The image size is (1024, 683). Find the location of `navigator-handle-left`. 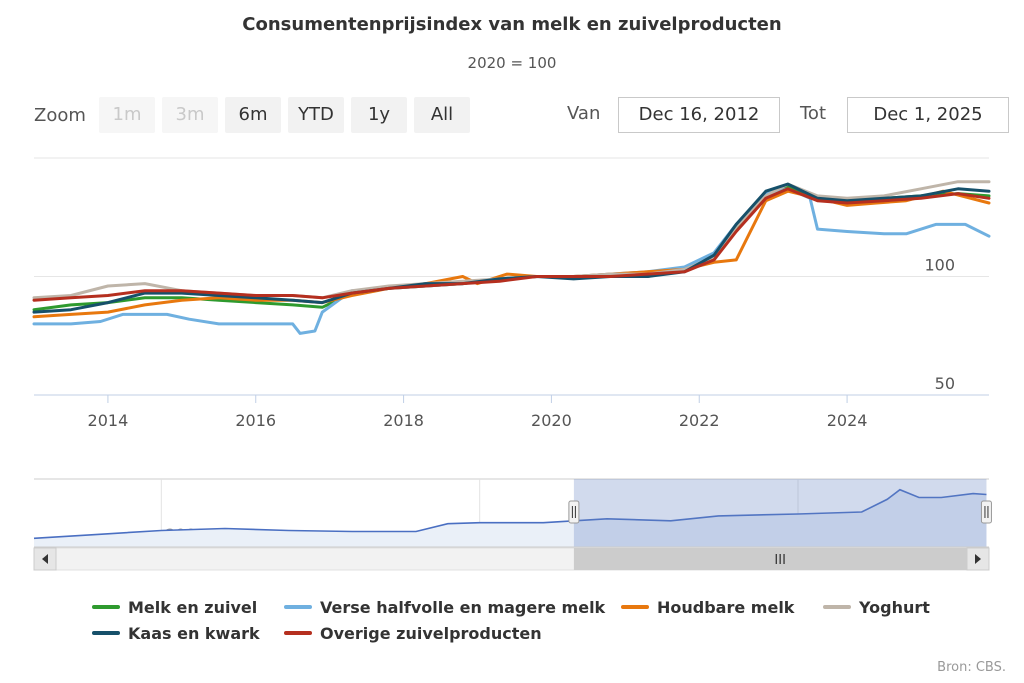

navigator-handle-left is located at coordinates (574, 512).